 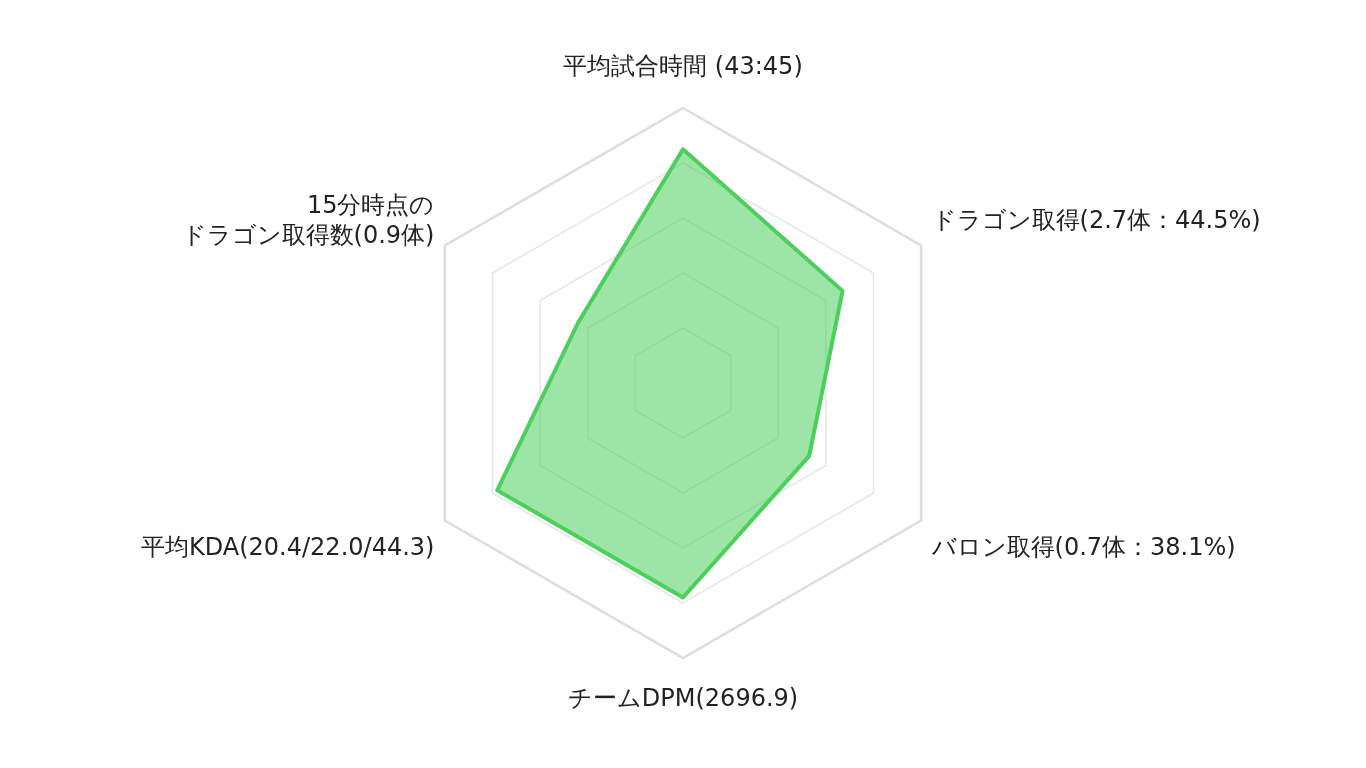 I want to click on spoke-label: チームDPM(2696.9), so click(x=683, y=698).